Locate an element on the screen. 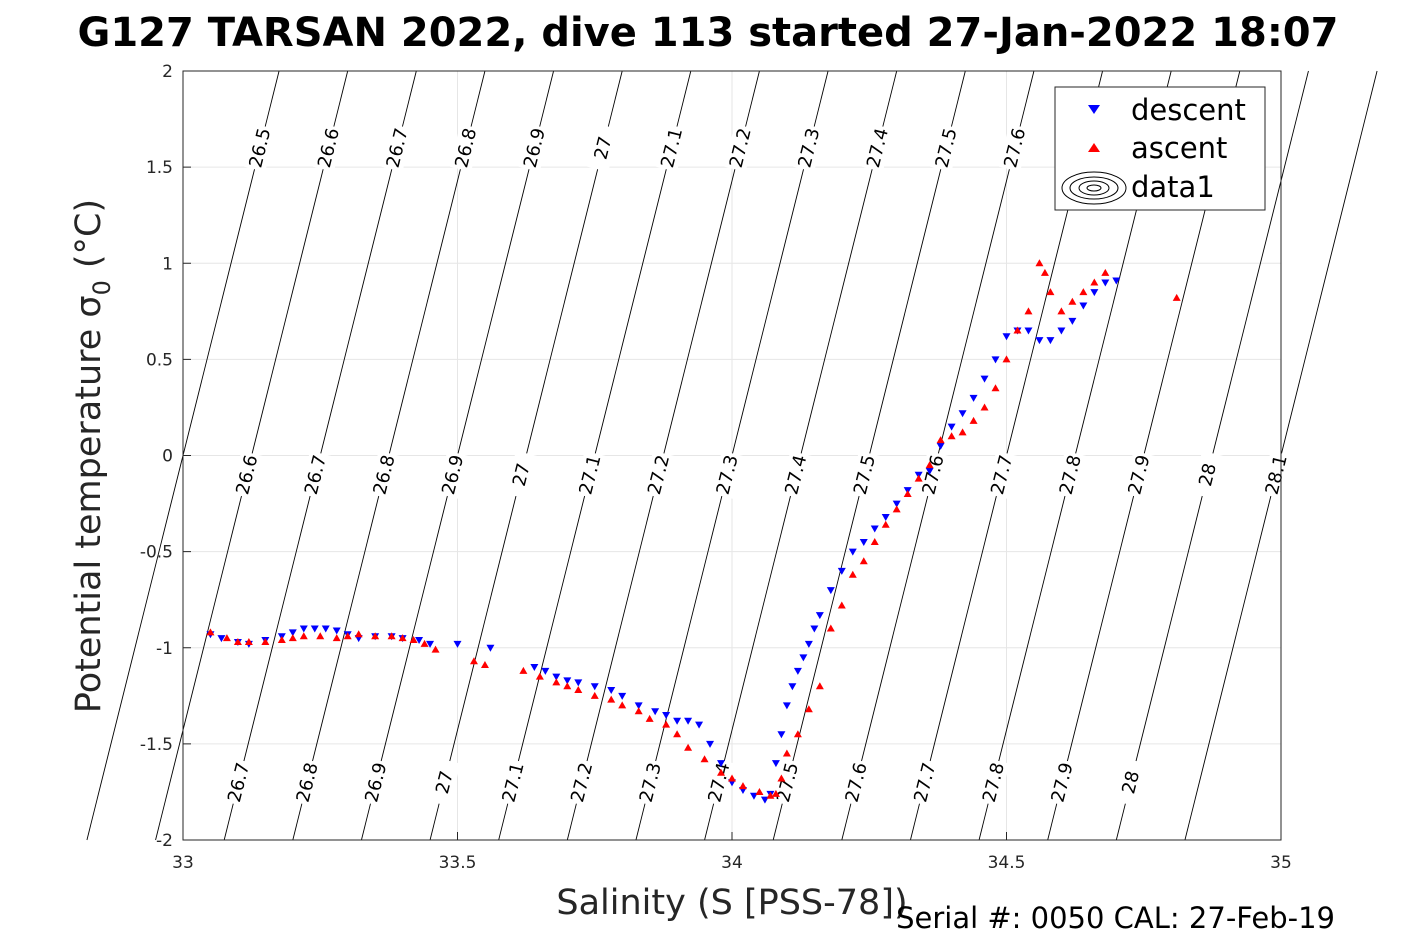 The height and width of the screenshot is (945, 1417). legend-marker-ascent is located at coordinates (1094, 147).